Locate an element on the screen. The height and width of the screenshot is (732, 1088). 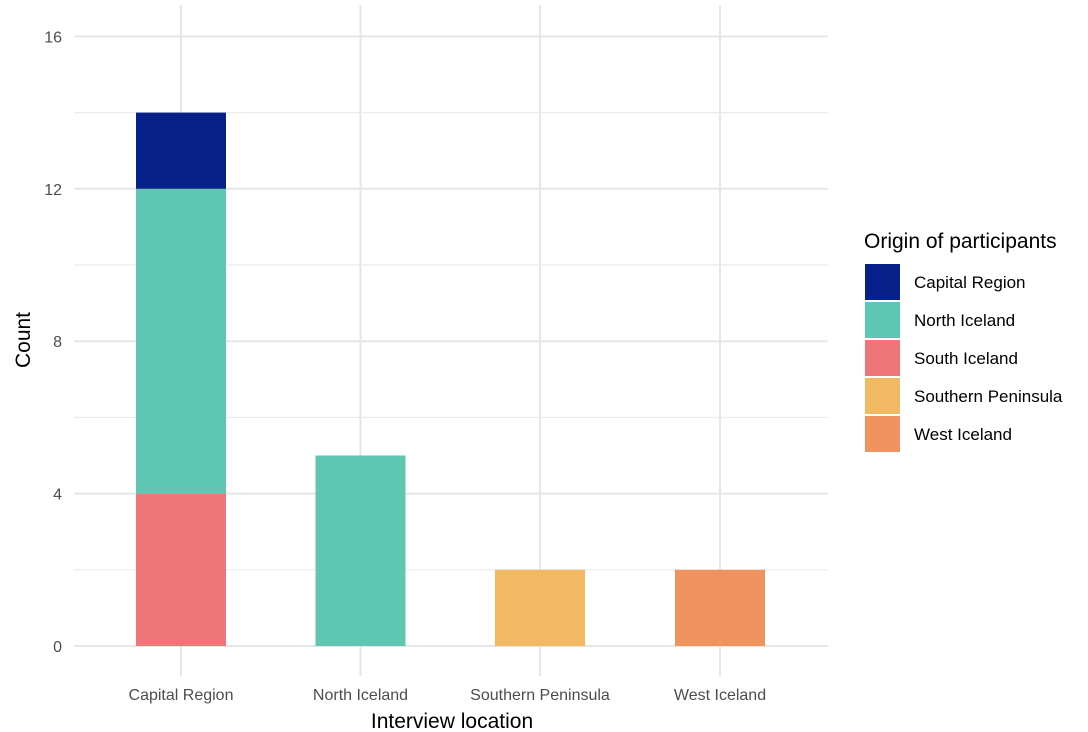
x-tick-label: North Iceland is located at coordinates (360, 695).